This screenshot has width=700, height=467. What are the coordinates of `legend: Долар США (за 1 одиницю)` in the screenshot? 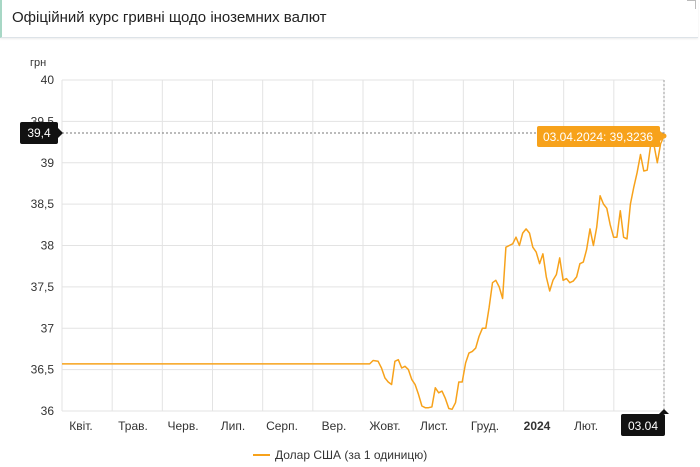 It's located at (340, 455).